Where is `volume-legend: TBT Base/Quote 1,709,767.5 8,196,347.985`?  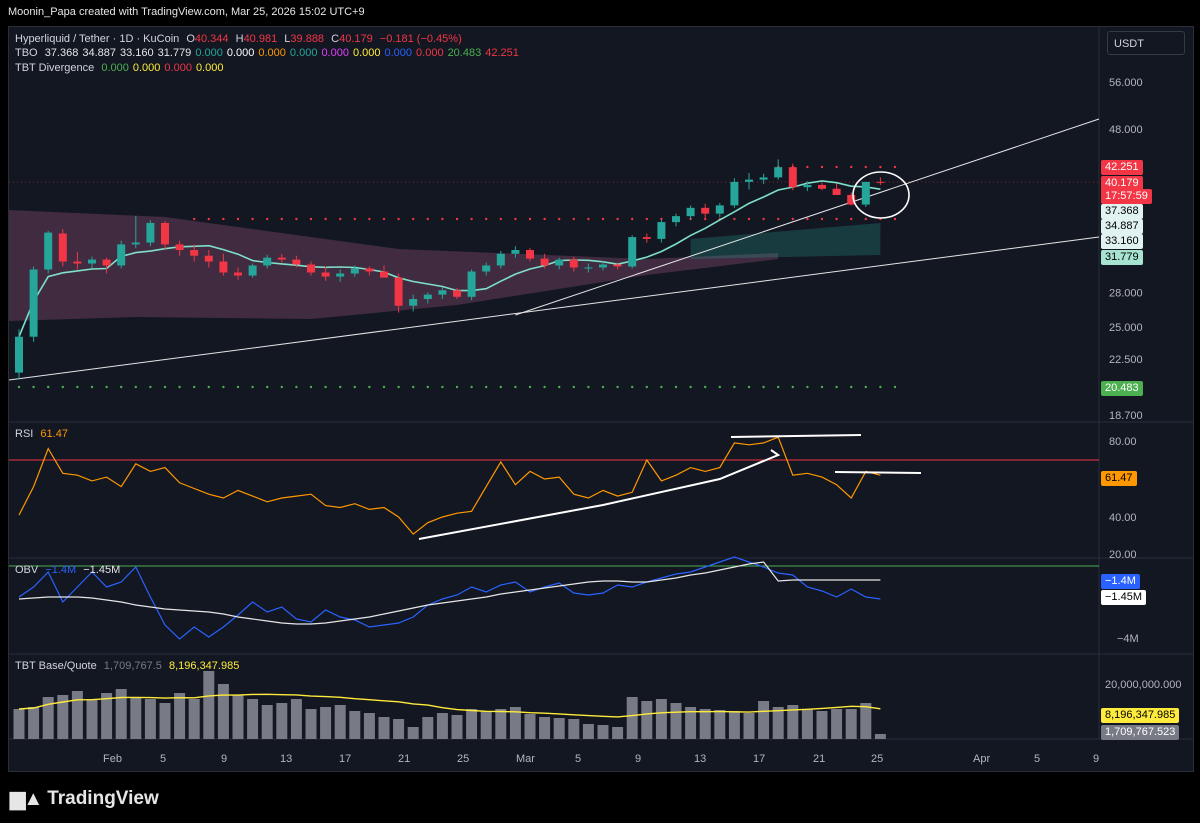
volume-legend: TBT Base/Quote 1,709,767.5 8,196,347.985 is located at coordinates (129, 666).